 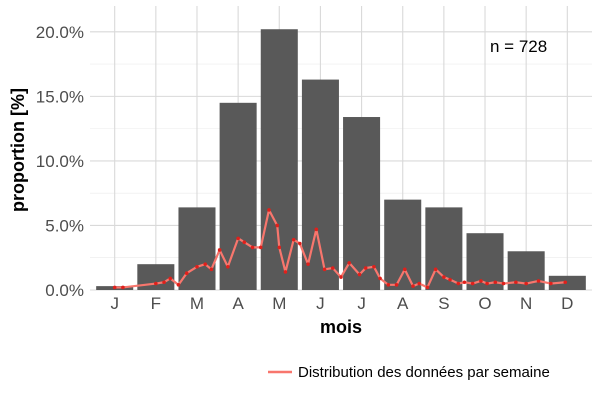 I want to click on x-tick-label: S, so click(x=443, y=303).